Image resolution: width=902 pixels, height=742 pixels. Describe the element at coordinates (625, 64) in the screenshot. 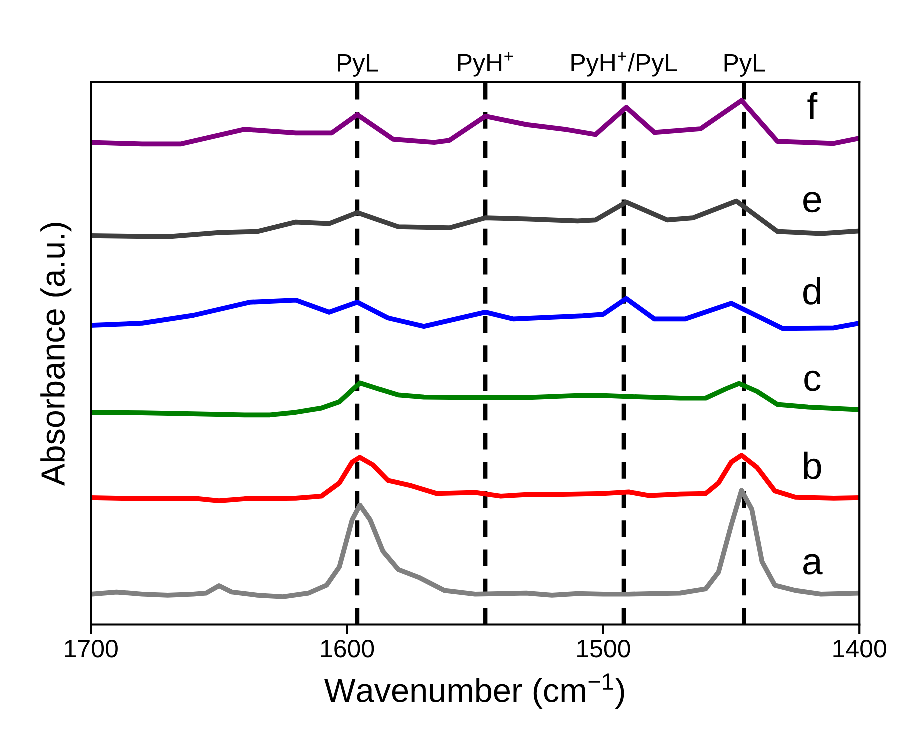

I see `ref-line-label: PyH$^{+}$/PyL` at that location.